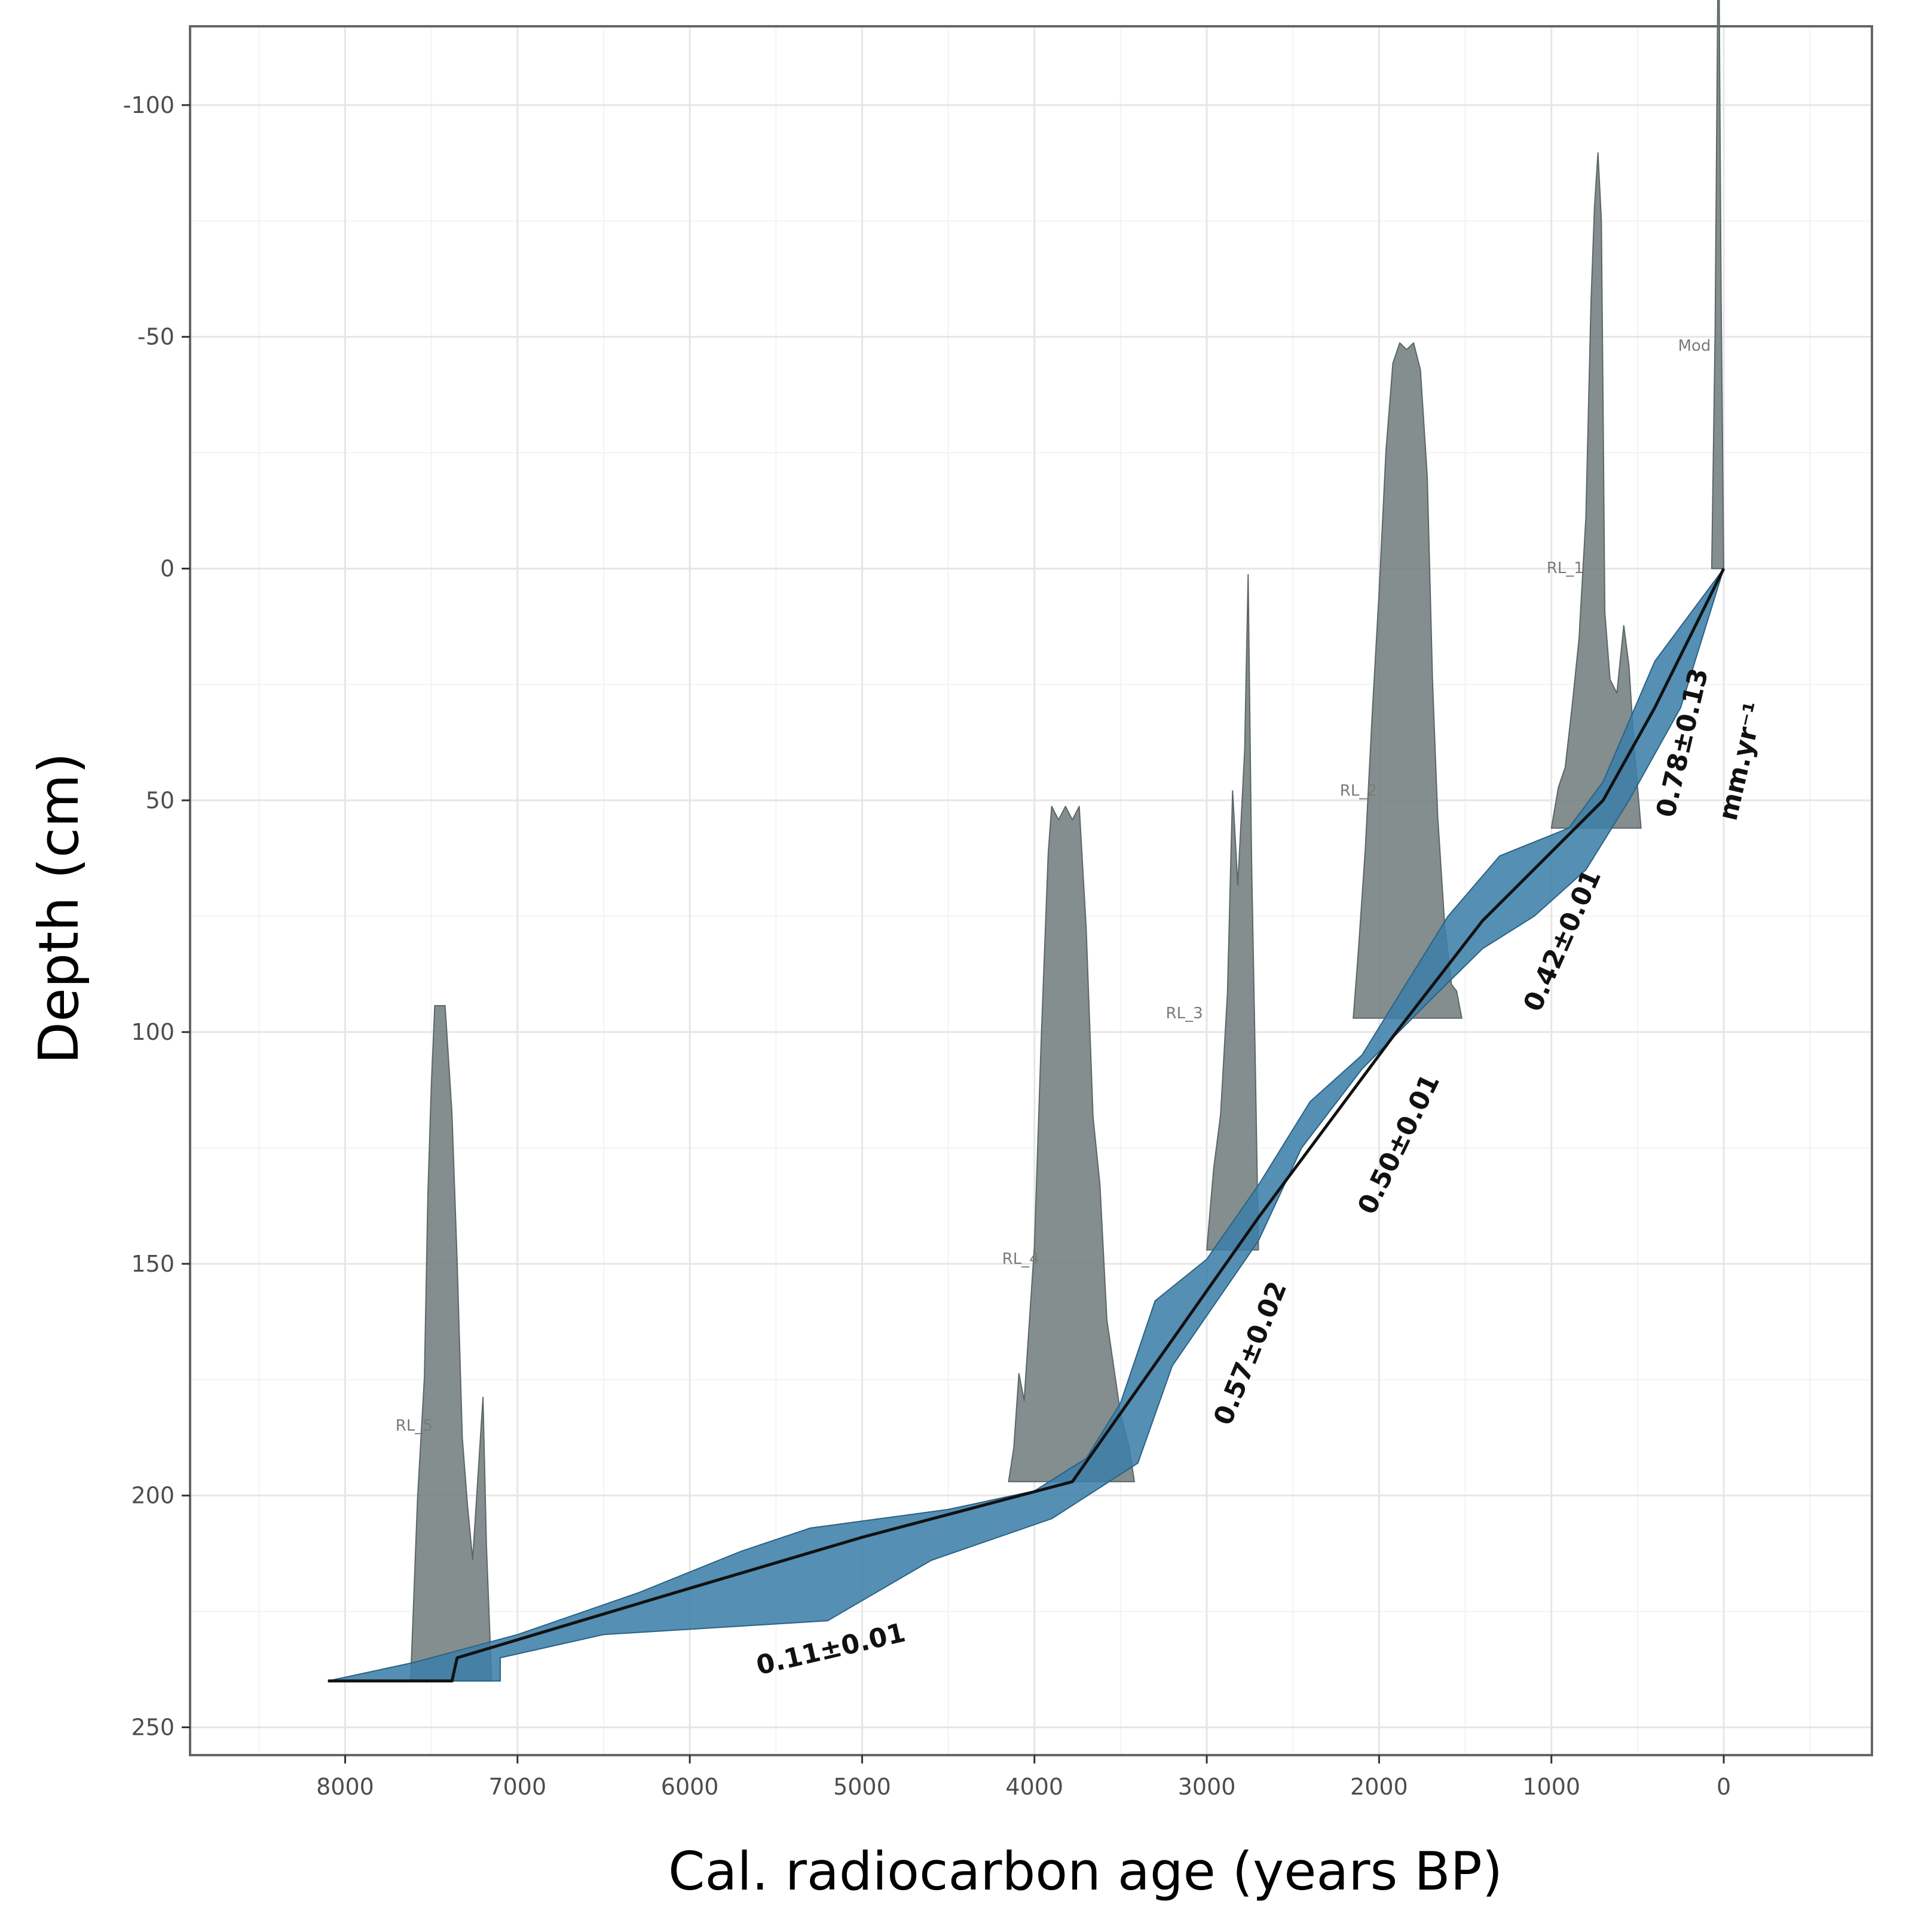 Image resolution: width=1906 pixels, height=1932 pixels. Describe the element at coordinates (59, 908) in the screenshot. I see `y-axis-title: Depth (cm)` at that location.